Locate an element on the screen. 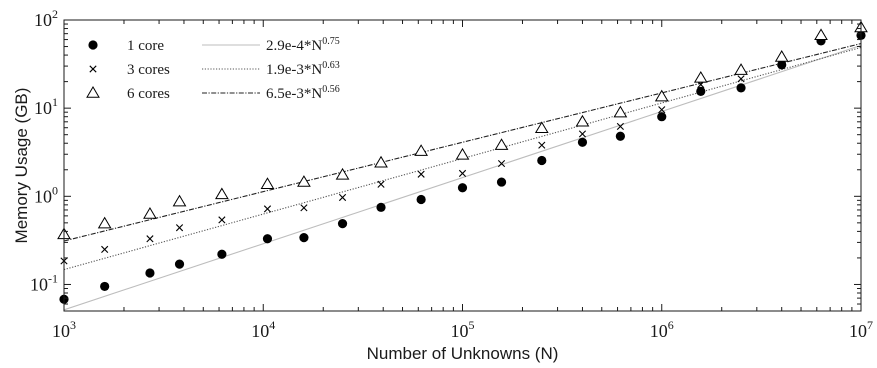  legend-fit-label-2: 1.9e-3*N0.63 is located at coordinates (303, 69).